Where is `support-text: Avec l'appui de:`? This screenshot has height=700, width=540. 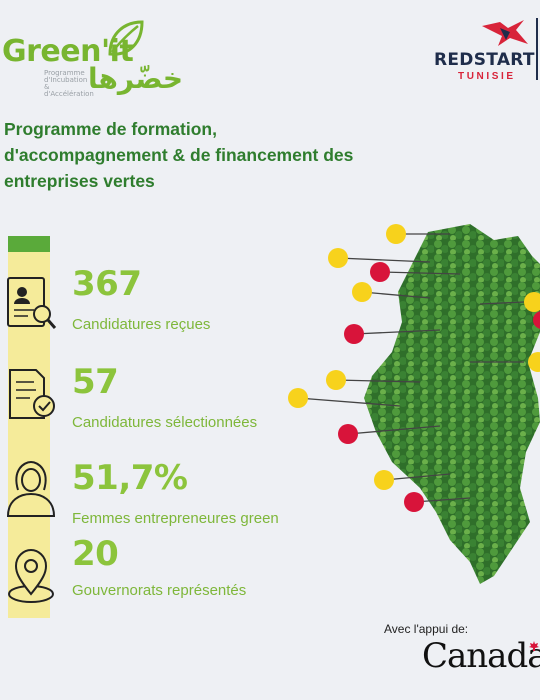
support-text: Avec l'appui de: is located at coordinates (426, 629).